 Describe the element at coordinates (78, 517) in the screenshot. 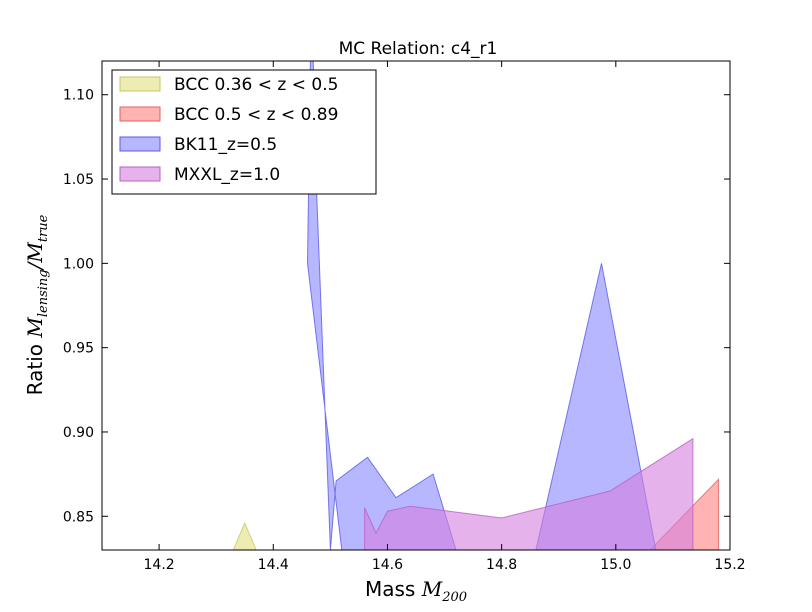

I see `y-tick-label: 0.85` at that location.